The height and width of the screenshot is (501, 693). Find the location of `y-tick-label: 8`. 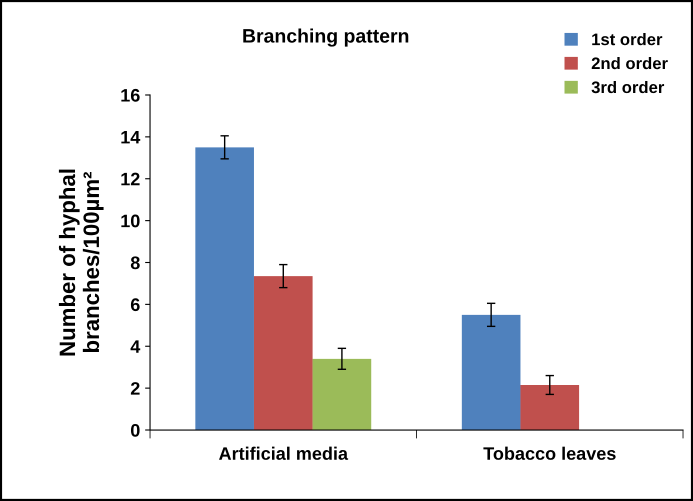

y-tick-label: 8 is located at coordinates (135, 263).